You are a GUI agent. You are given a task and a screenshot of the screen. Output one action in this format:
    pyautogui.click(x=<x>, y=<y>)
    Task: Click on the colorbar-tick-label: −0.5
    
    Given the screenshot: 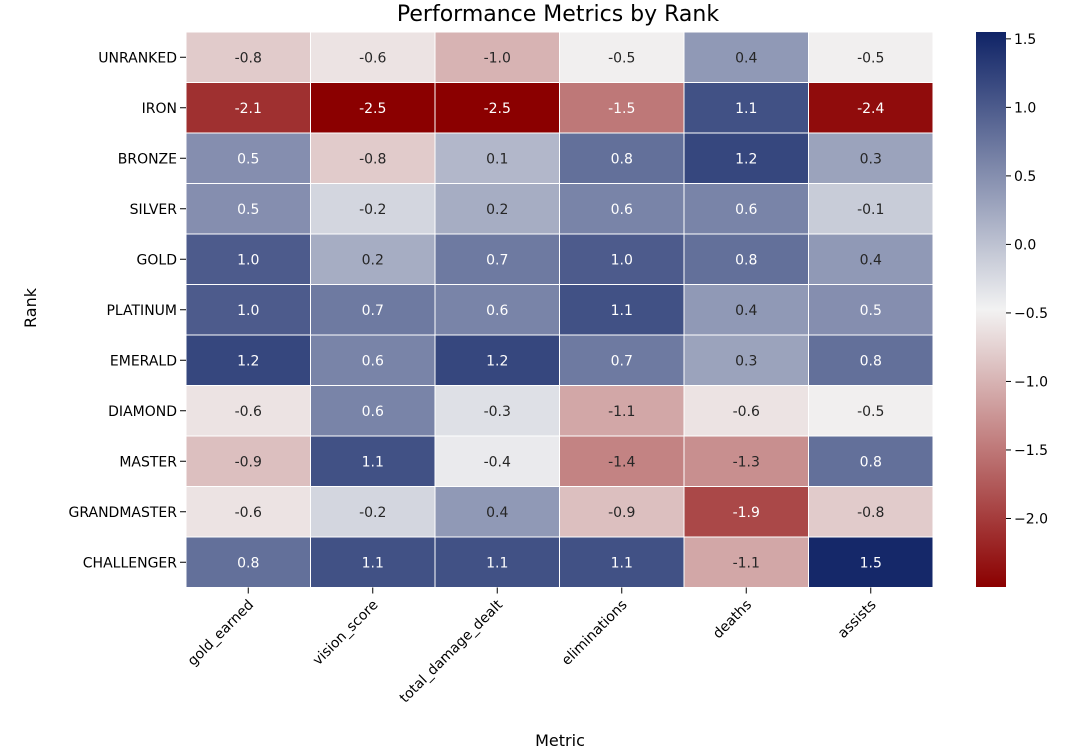 What is the action you would take?
    pyautogui.click(x=1031, y=314)
    